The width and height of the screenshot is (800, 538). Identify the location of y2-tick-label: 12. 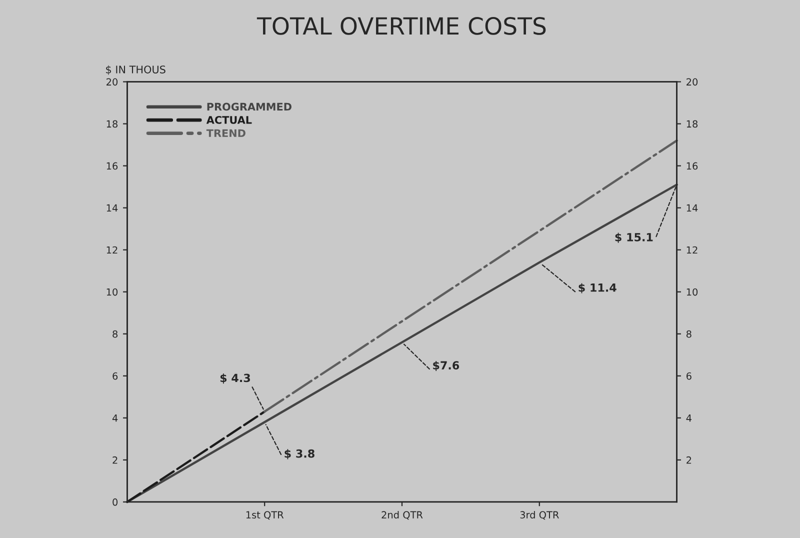
(692, 250).